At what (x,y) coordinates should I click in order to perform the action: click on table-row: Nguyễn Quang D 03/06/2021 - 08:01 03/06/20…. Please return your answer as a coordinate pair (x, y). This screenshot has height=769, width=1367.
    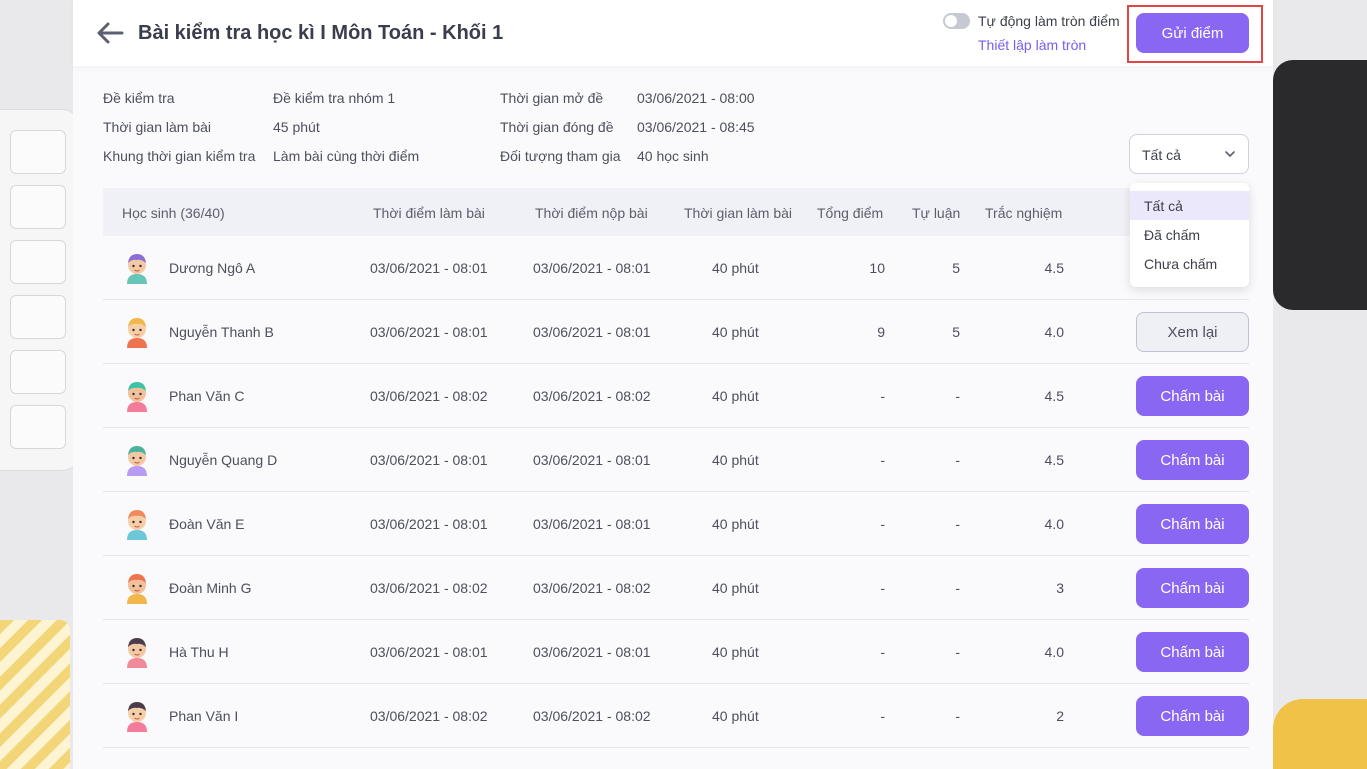
    Looking at the image, I should click on (676, 460).